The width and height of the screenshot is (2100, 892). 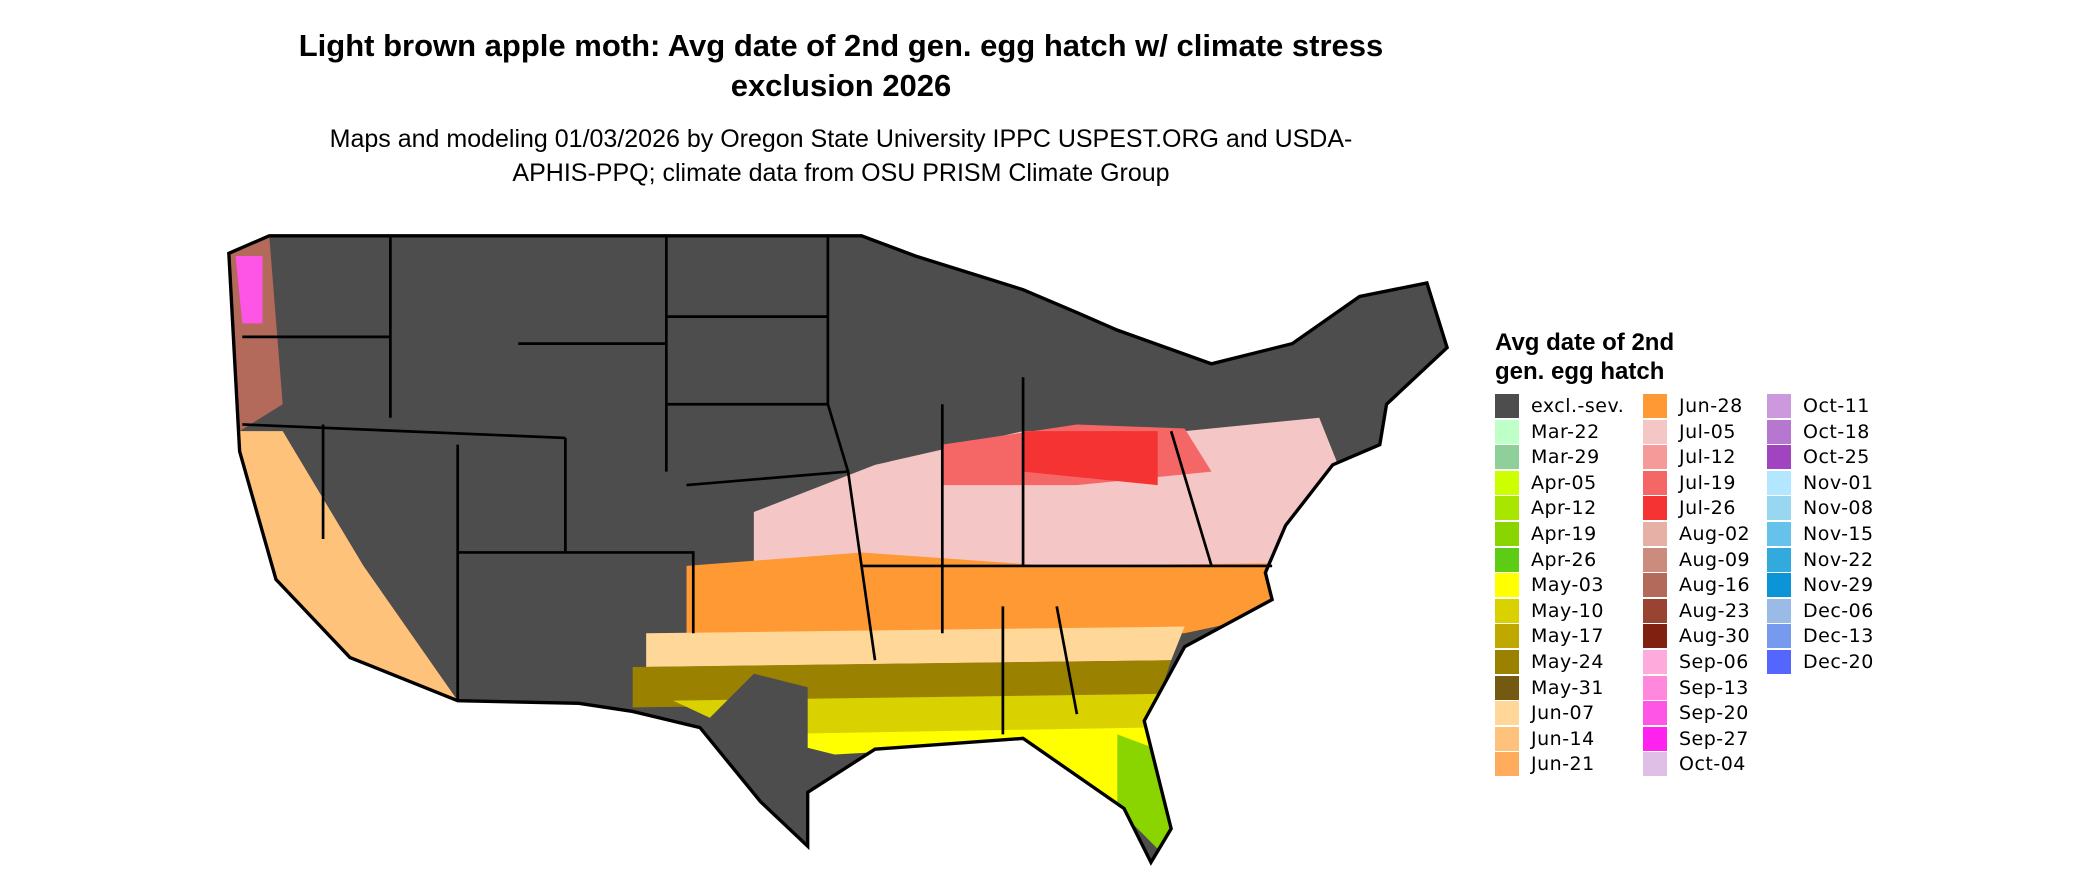 What do you see at coordinates (1547, 431) in the screenshot?
I see `legend-item: Mar-22` at bounding box center [1547, 431].